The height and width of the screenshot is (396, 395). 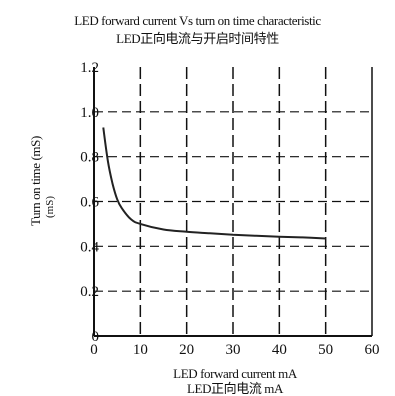 What do you see at coordinates (50, 207) in the screenshot?
I see `y-axis-unit: (mS)` at bounding box center [50, 207].